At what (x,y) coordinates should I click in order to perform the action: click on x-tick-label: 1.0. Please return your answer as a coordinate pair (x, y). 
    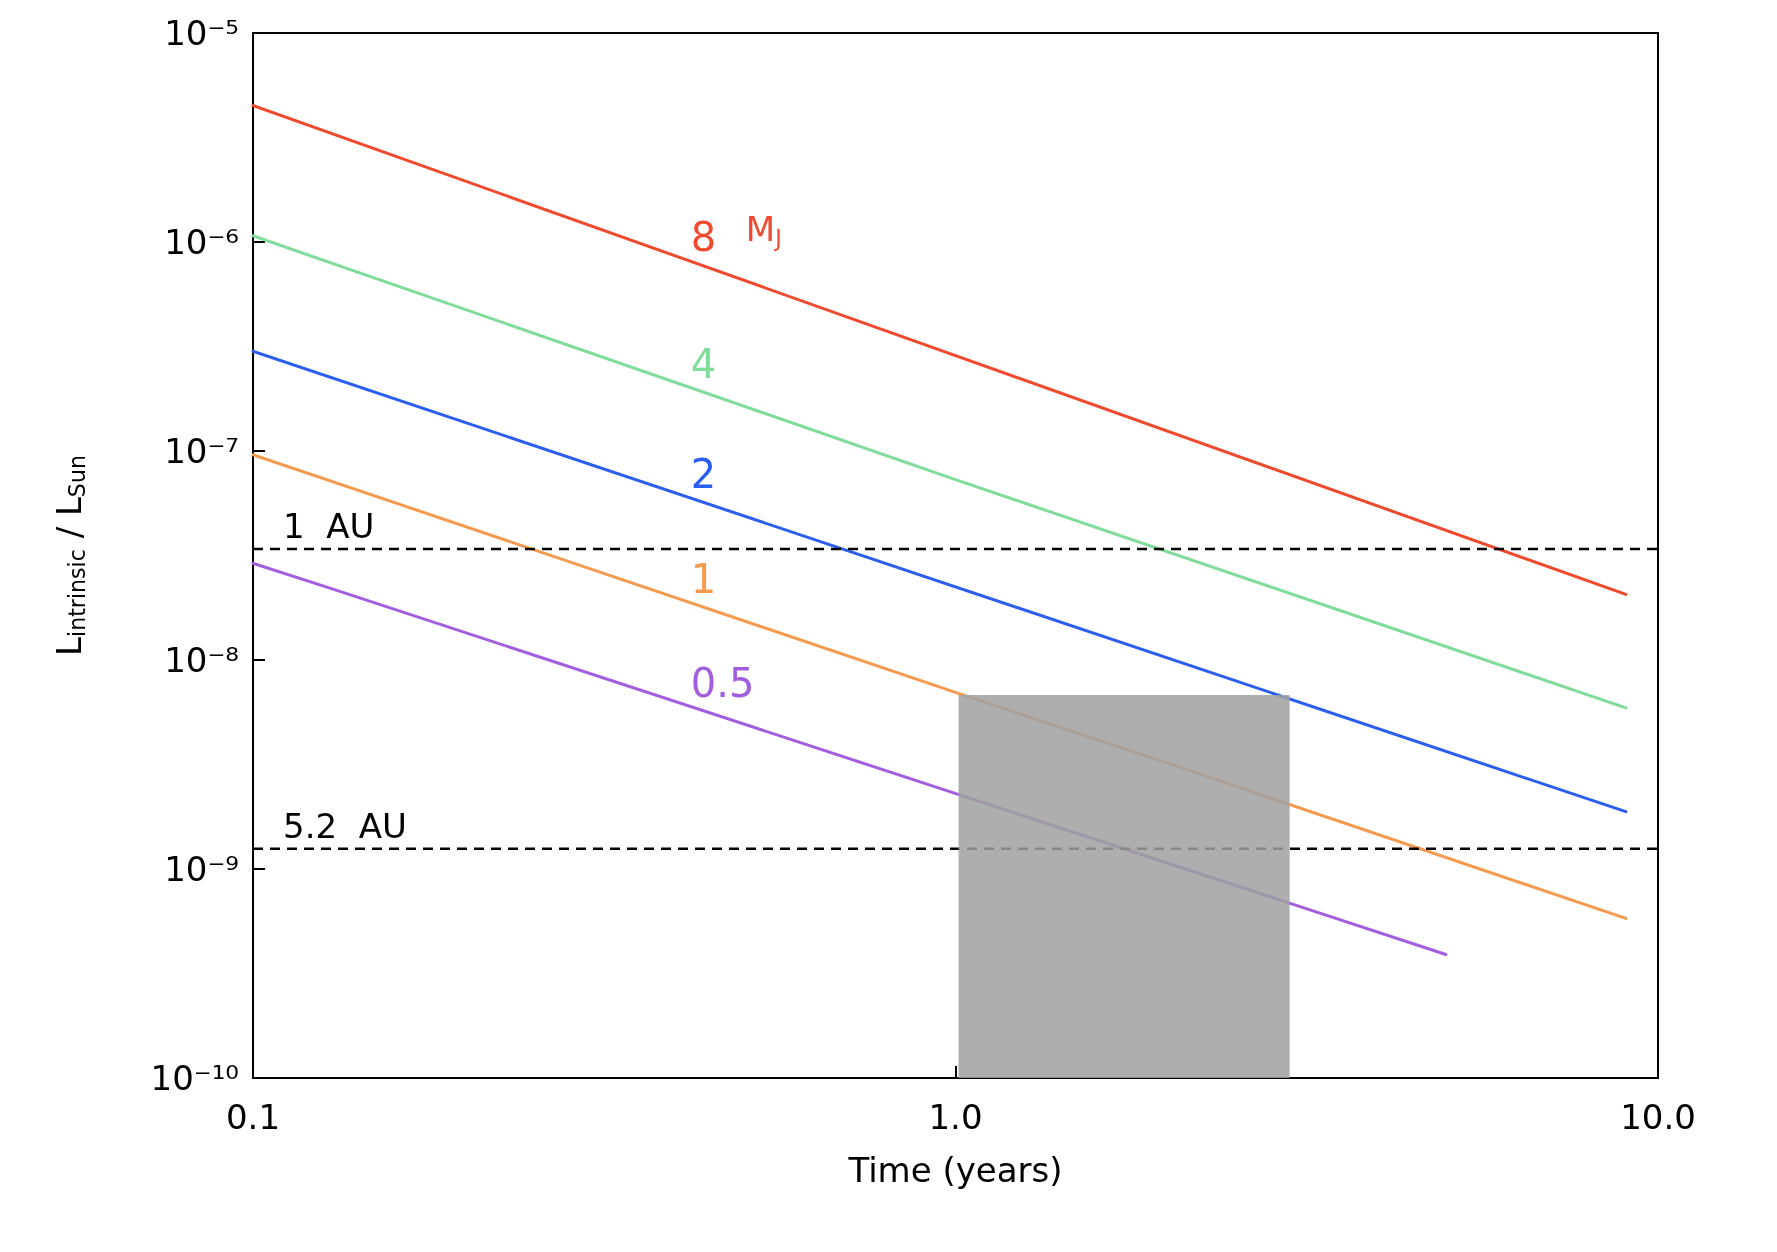
    Looking at the image, I should click on (955, 1117).